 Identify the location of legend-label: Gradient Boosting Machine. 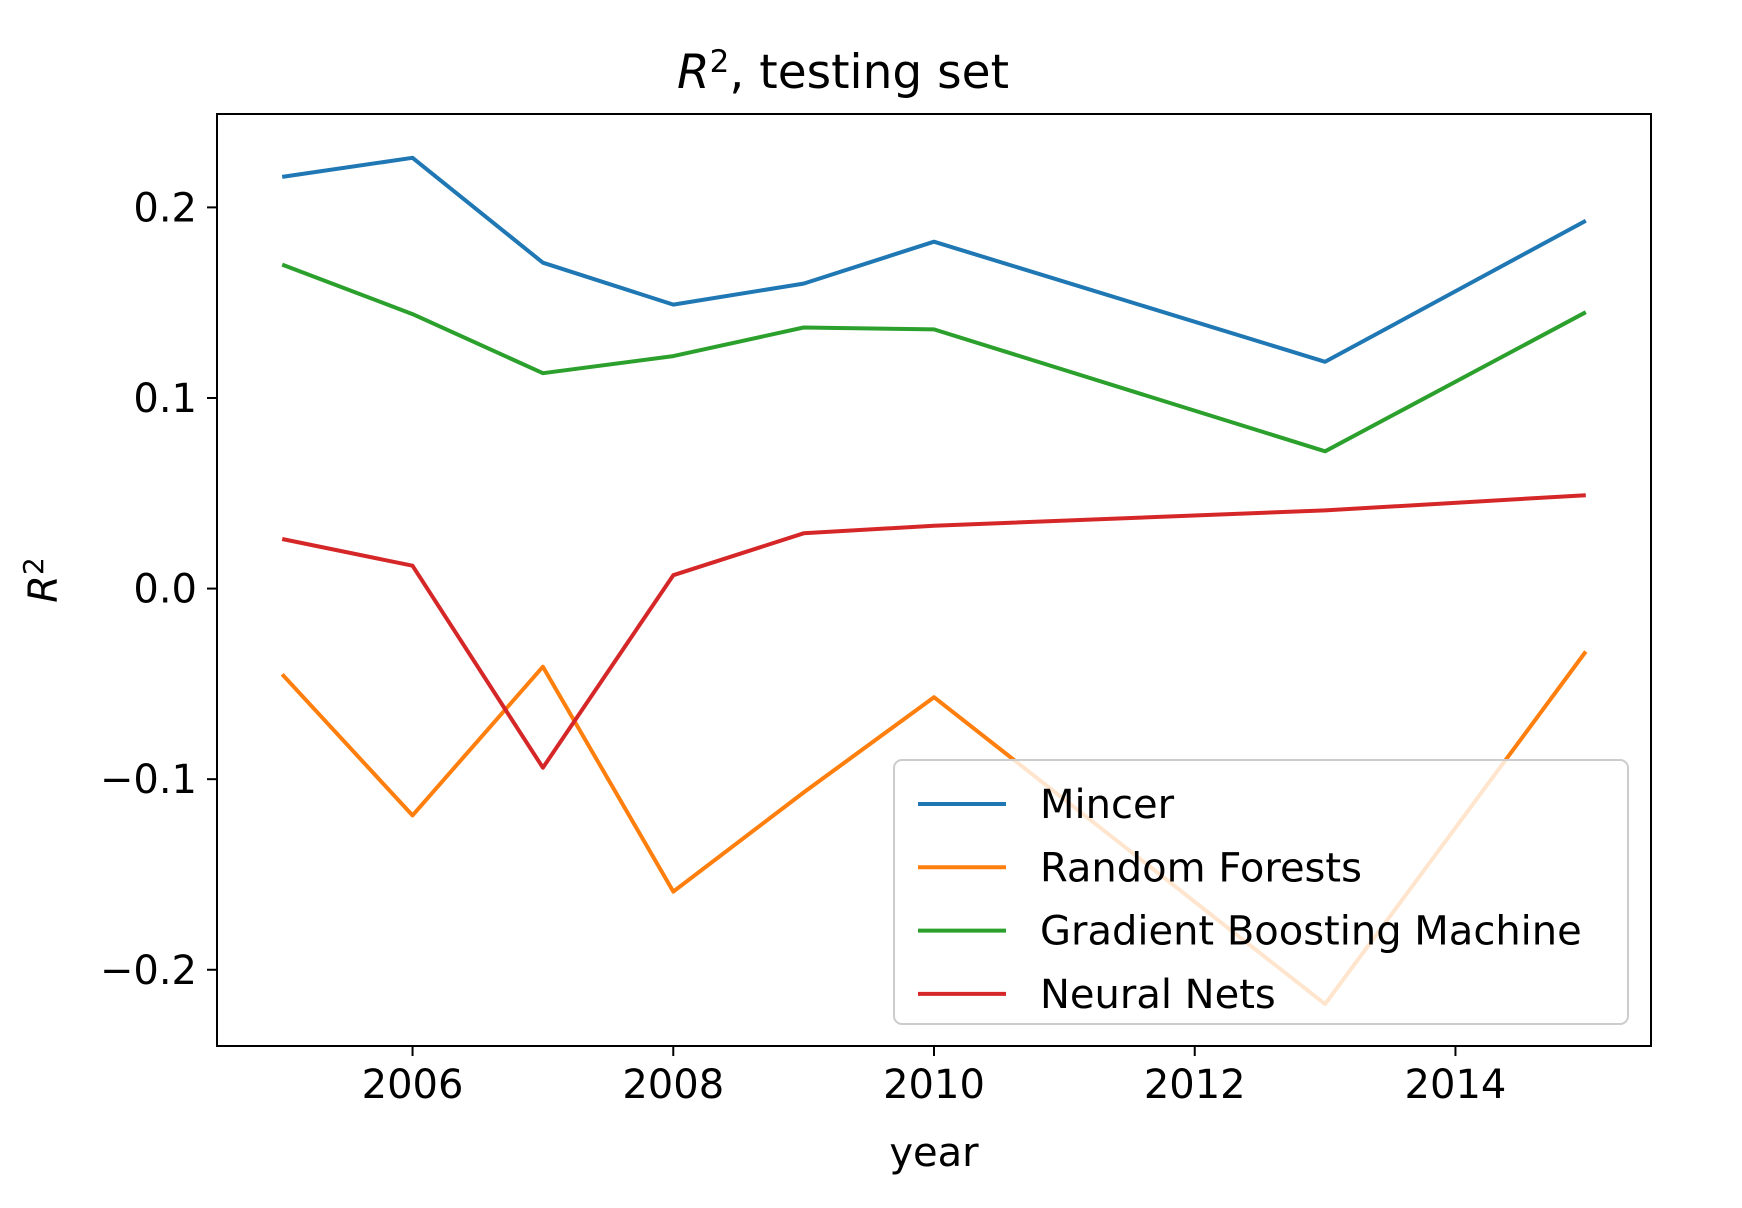
(1311, 932).